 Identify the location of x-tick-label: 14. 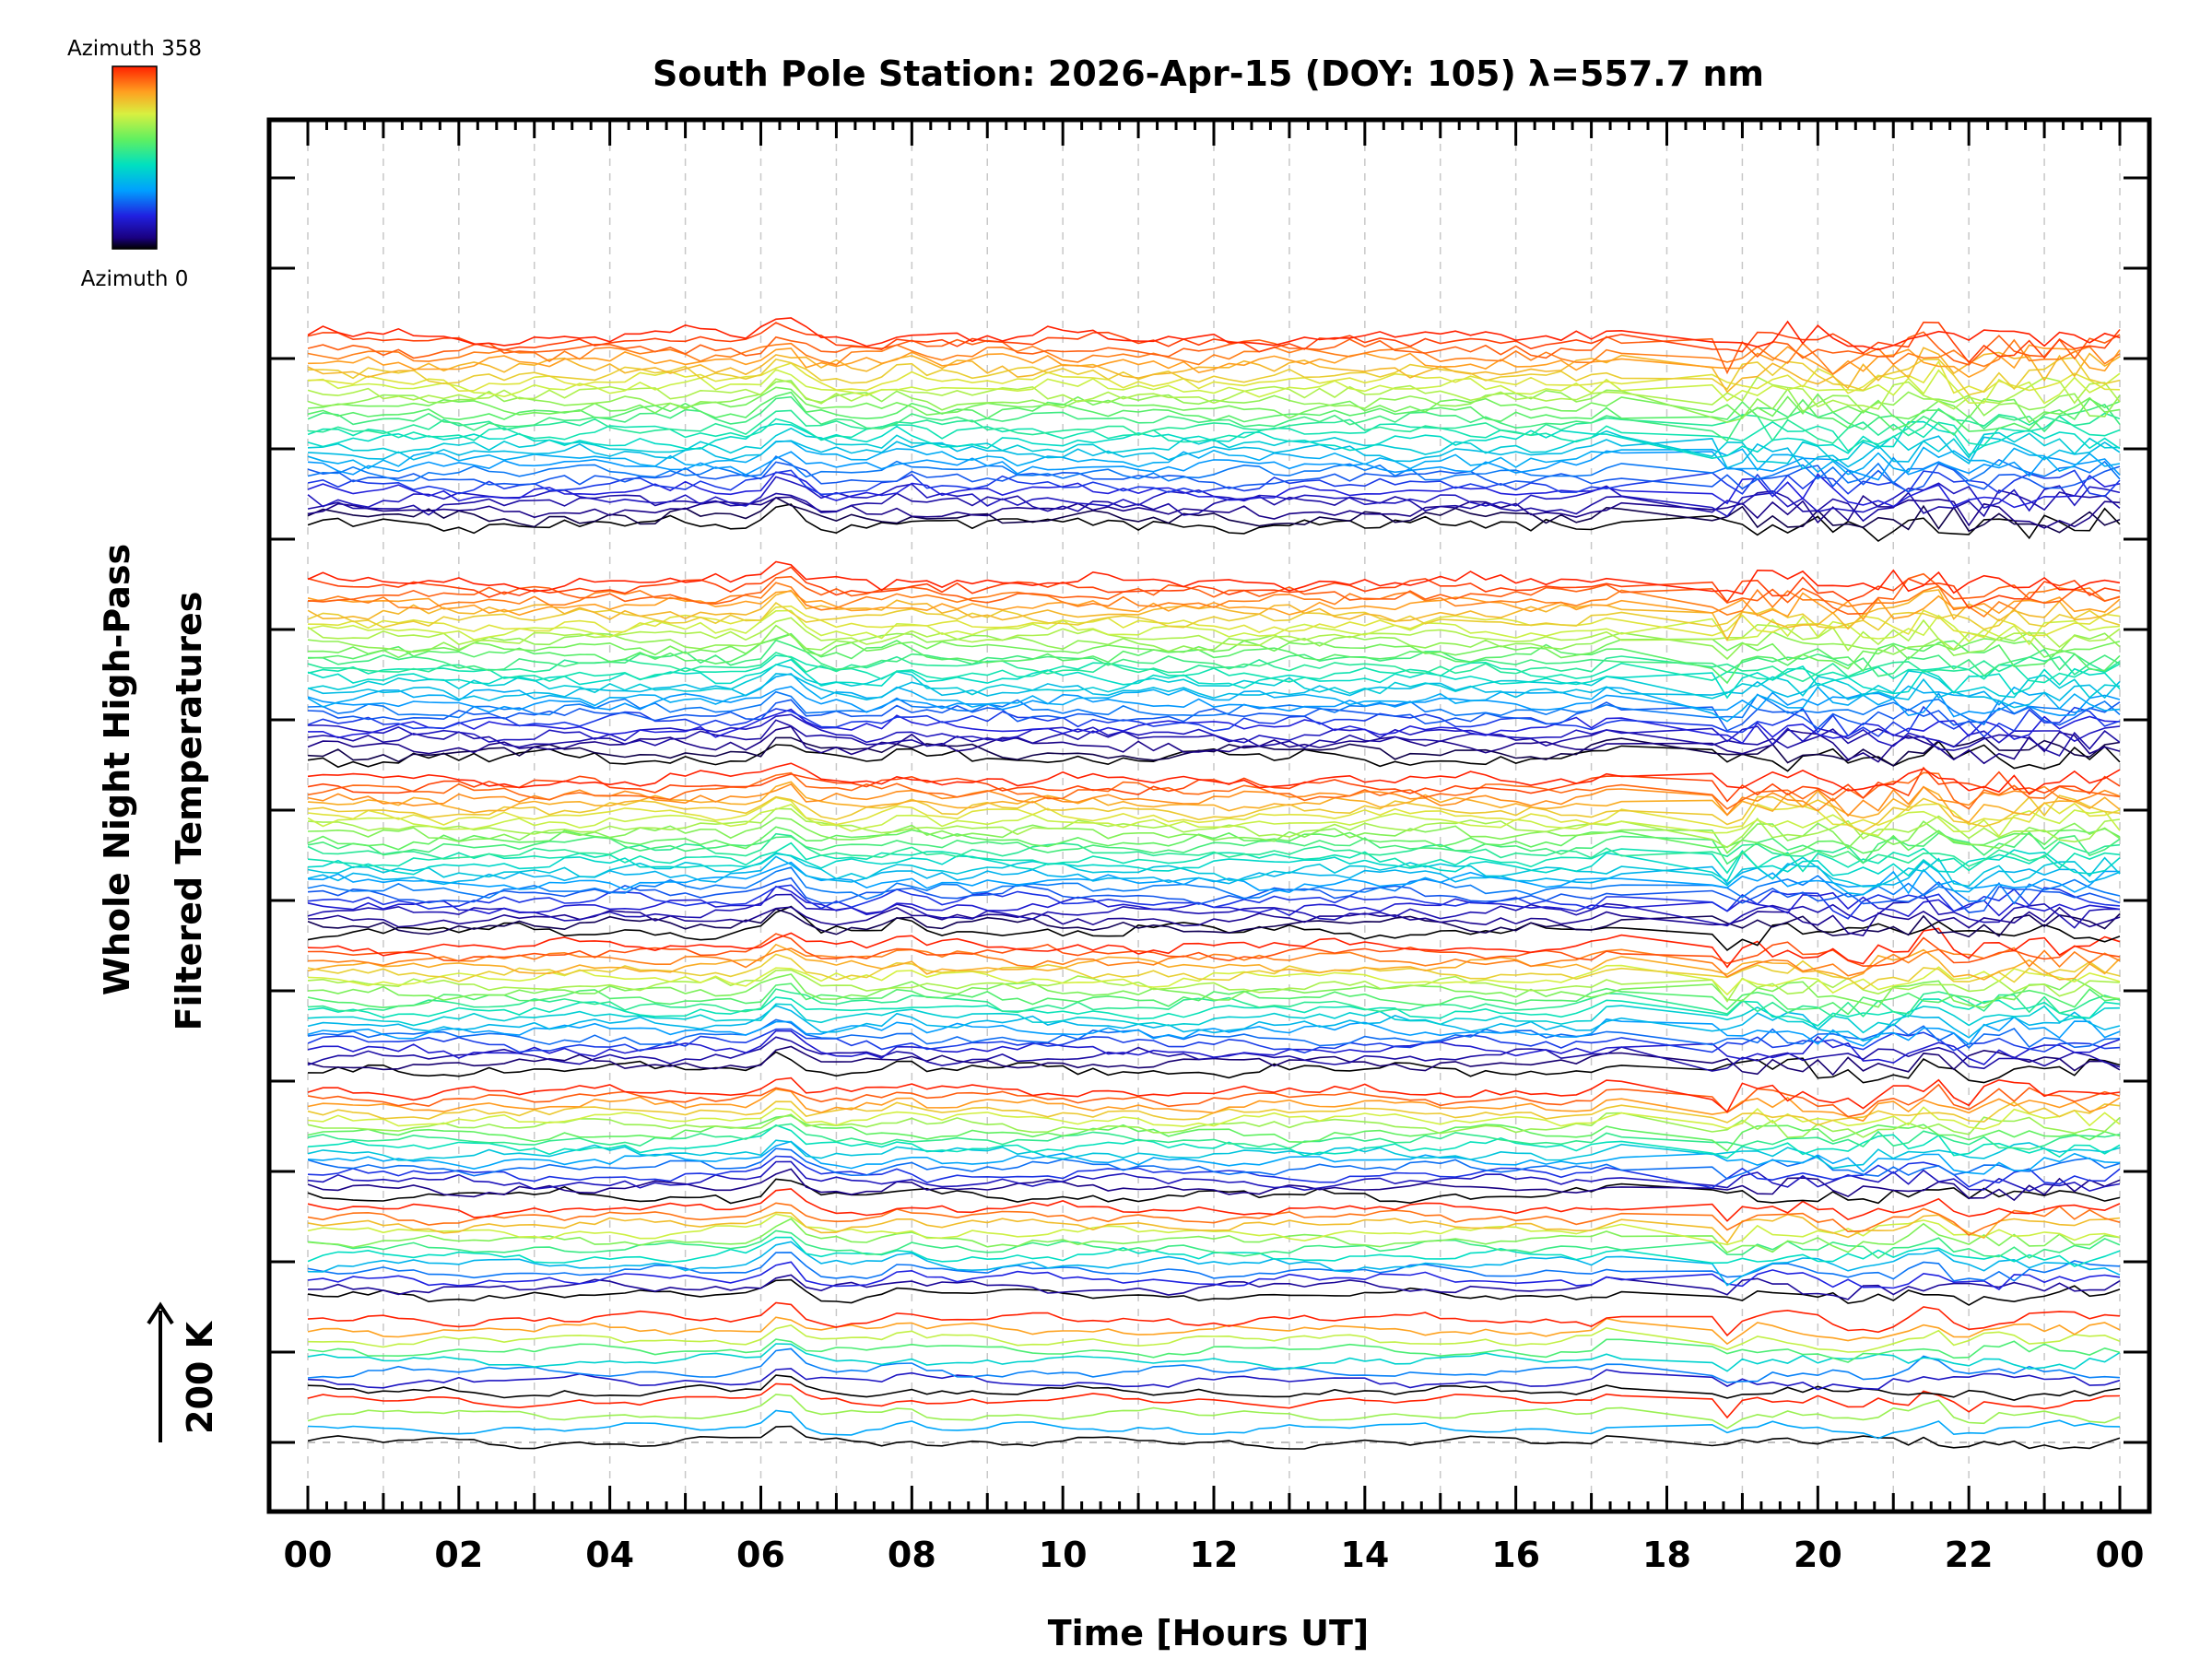
(1364, 1555).